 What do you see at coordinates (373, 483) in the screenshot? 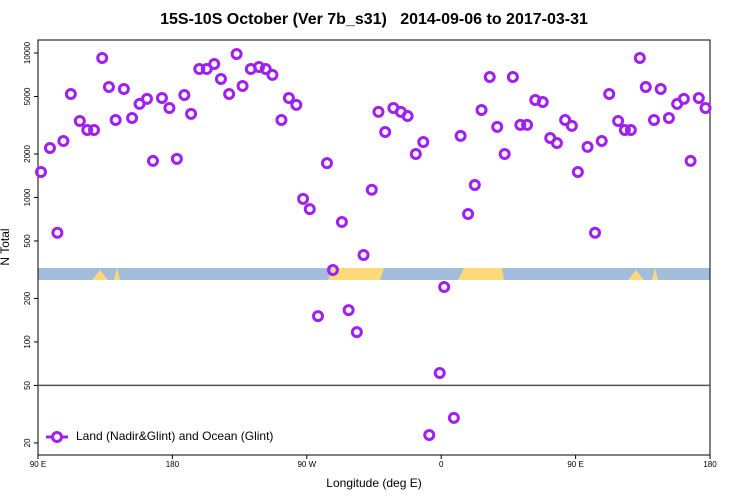
I see `x-axis-label: Longitude (deg E)` at bounding box center [373, 483].